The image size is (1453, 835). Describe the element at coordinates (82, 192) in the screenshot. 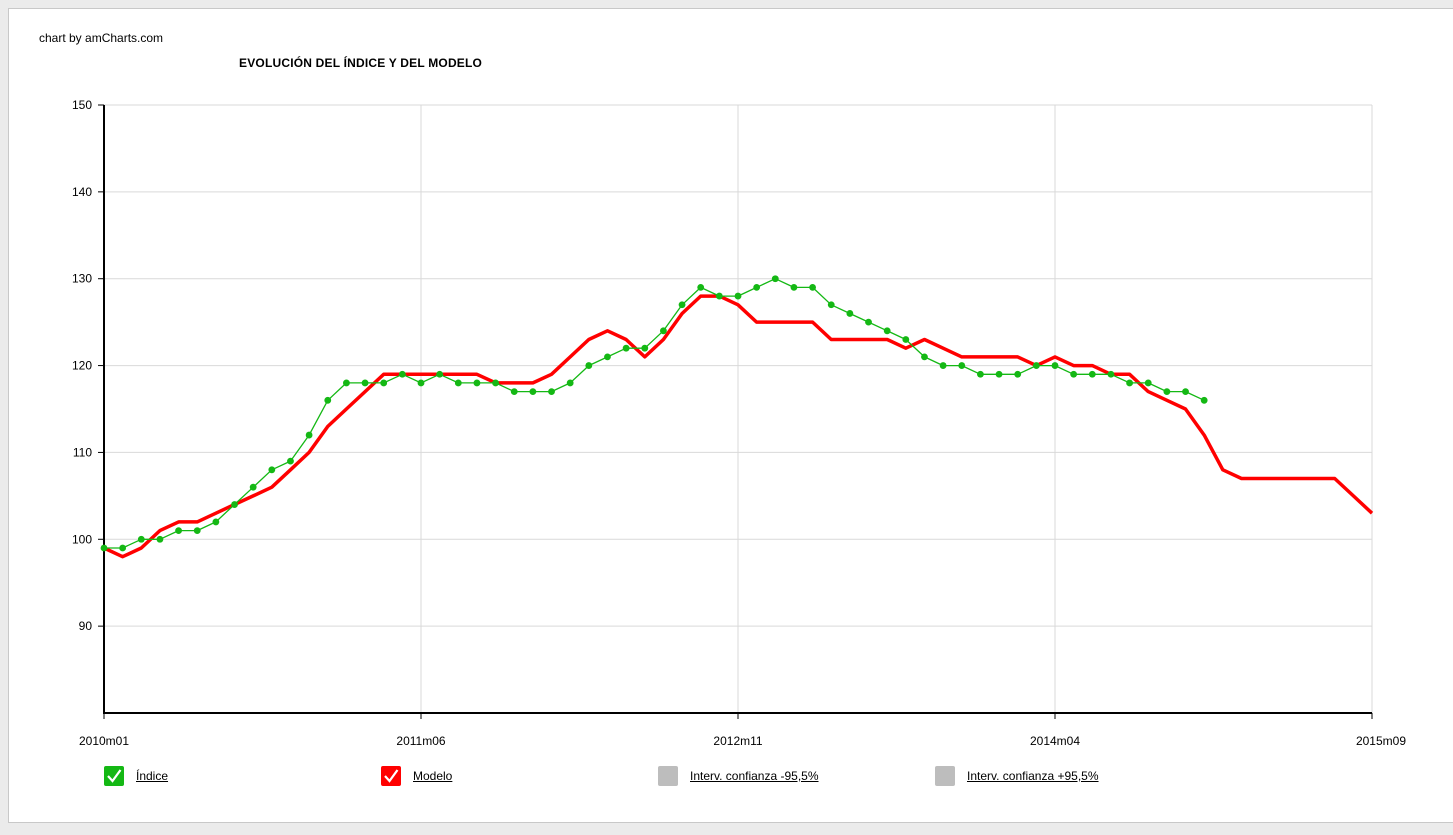

I see `y-tick-label: 140` at that location.